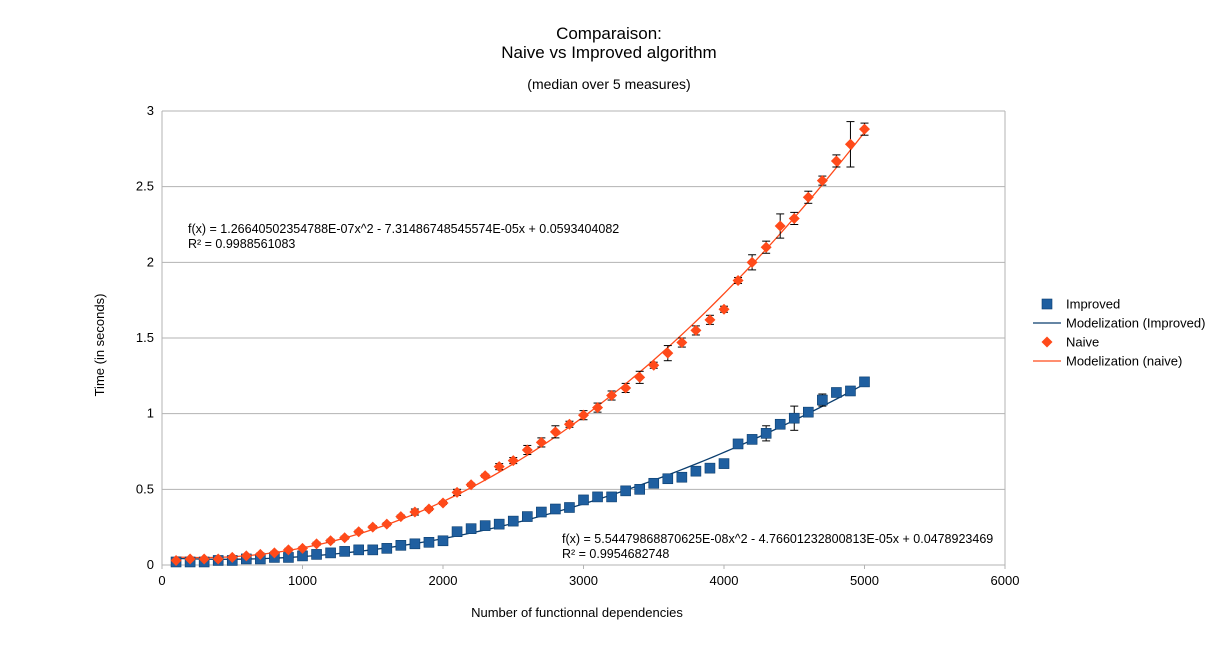  I want to click on legend-label: Modelization (Improved), so click(1135, 323).